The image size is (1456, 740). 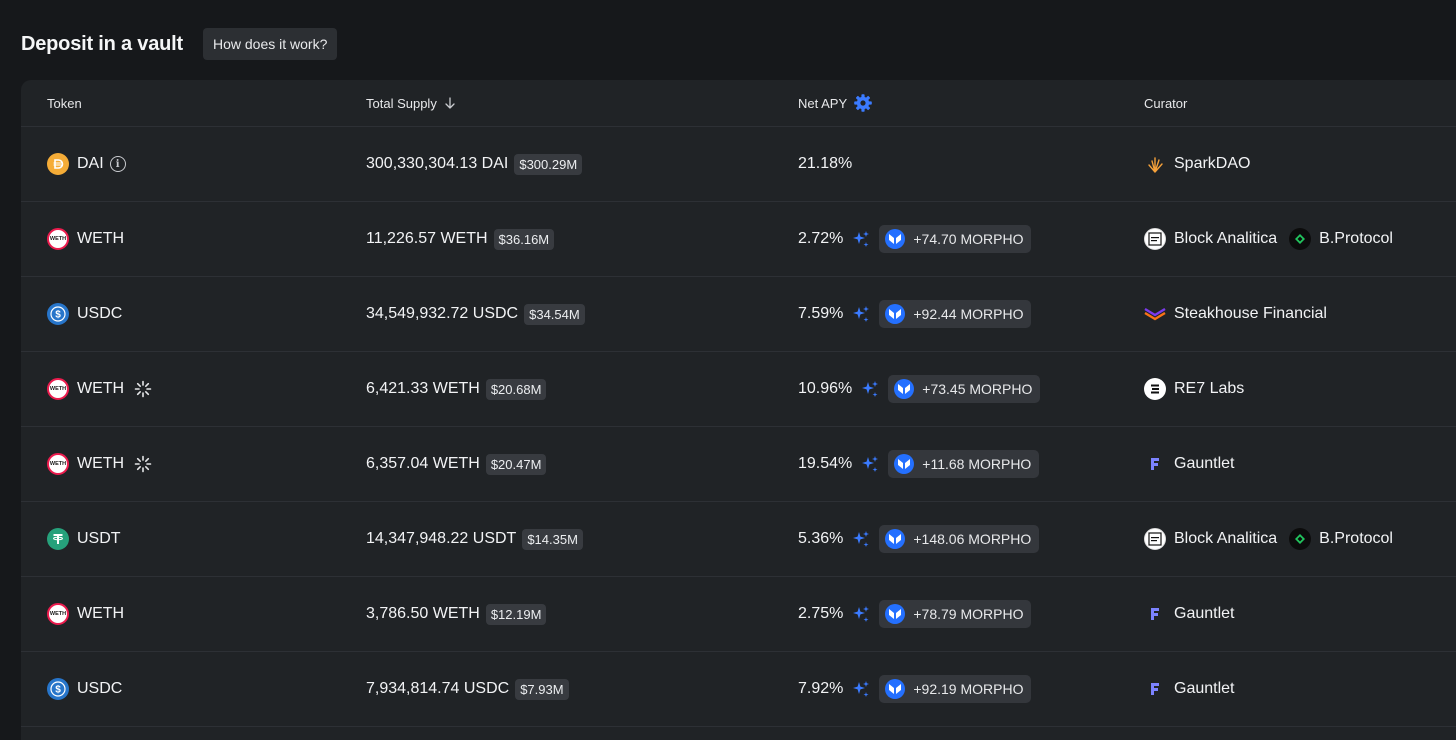 What do you see at coordinates (456, 464) in the screenshot?
I see `supply-cell: 6,357.04 WETH $20.47M` at bounding box center [456, 464].